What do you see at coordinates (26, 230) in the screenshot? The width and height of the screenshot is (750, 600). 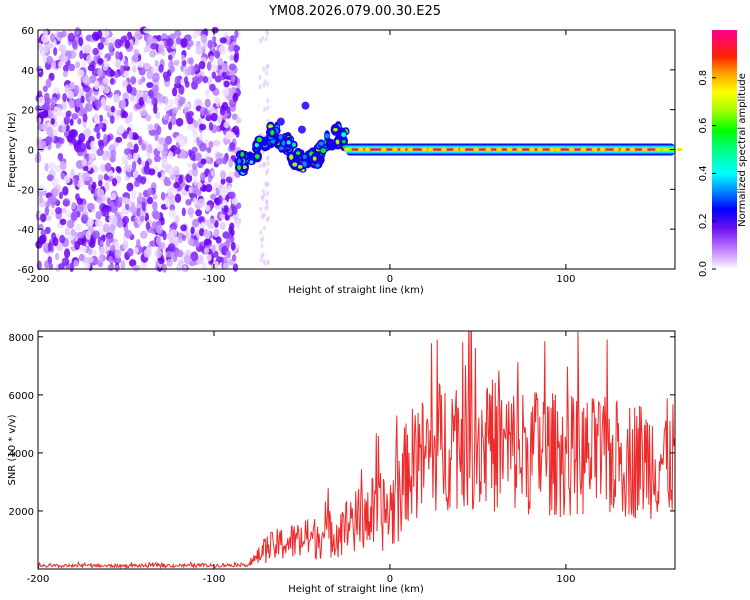 I see `spectrogram-y-tick-label: -40` at bounding box center [26, 230].